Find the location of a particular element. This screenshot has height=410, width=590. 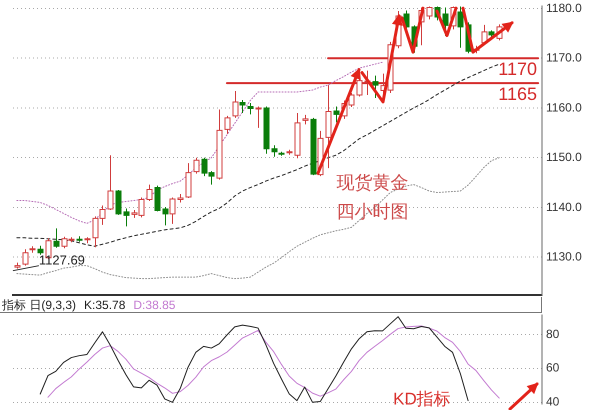

y-tick-label: 1180.0 is located at coordinates (564, 7).